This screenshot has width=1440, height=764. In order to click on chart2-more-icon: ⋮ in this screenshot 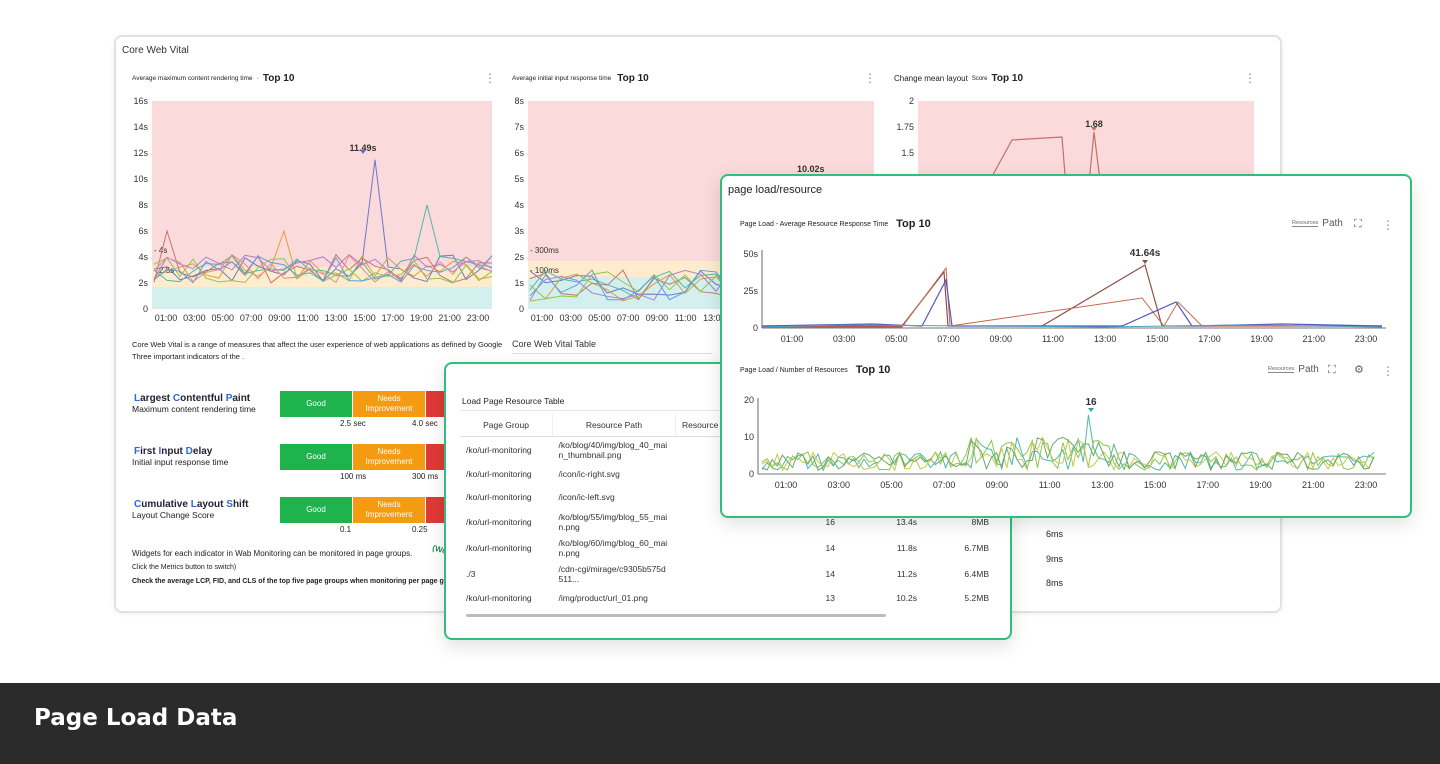, I will do `click(870, 78)`.